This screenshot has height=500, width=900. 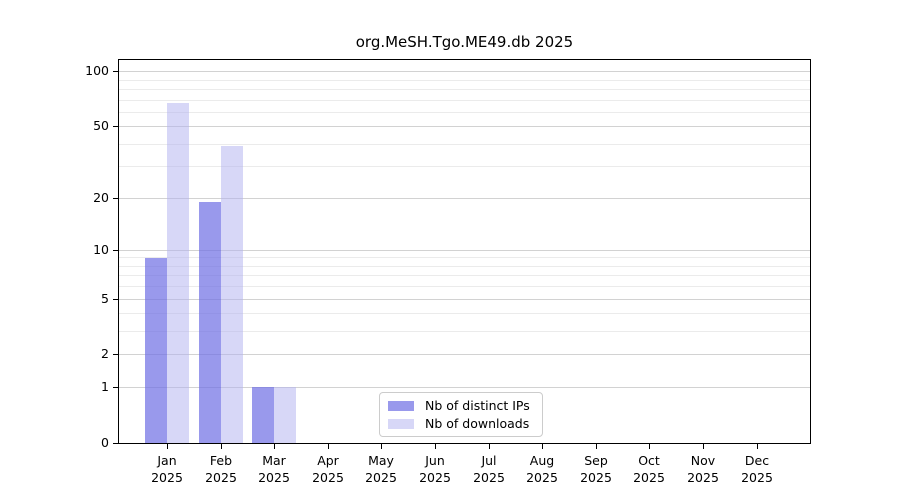 I want to click on legend-swatch-downloads, so click(x=401, y=423).